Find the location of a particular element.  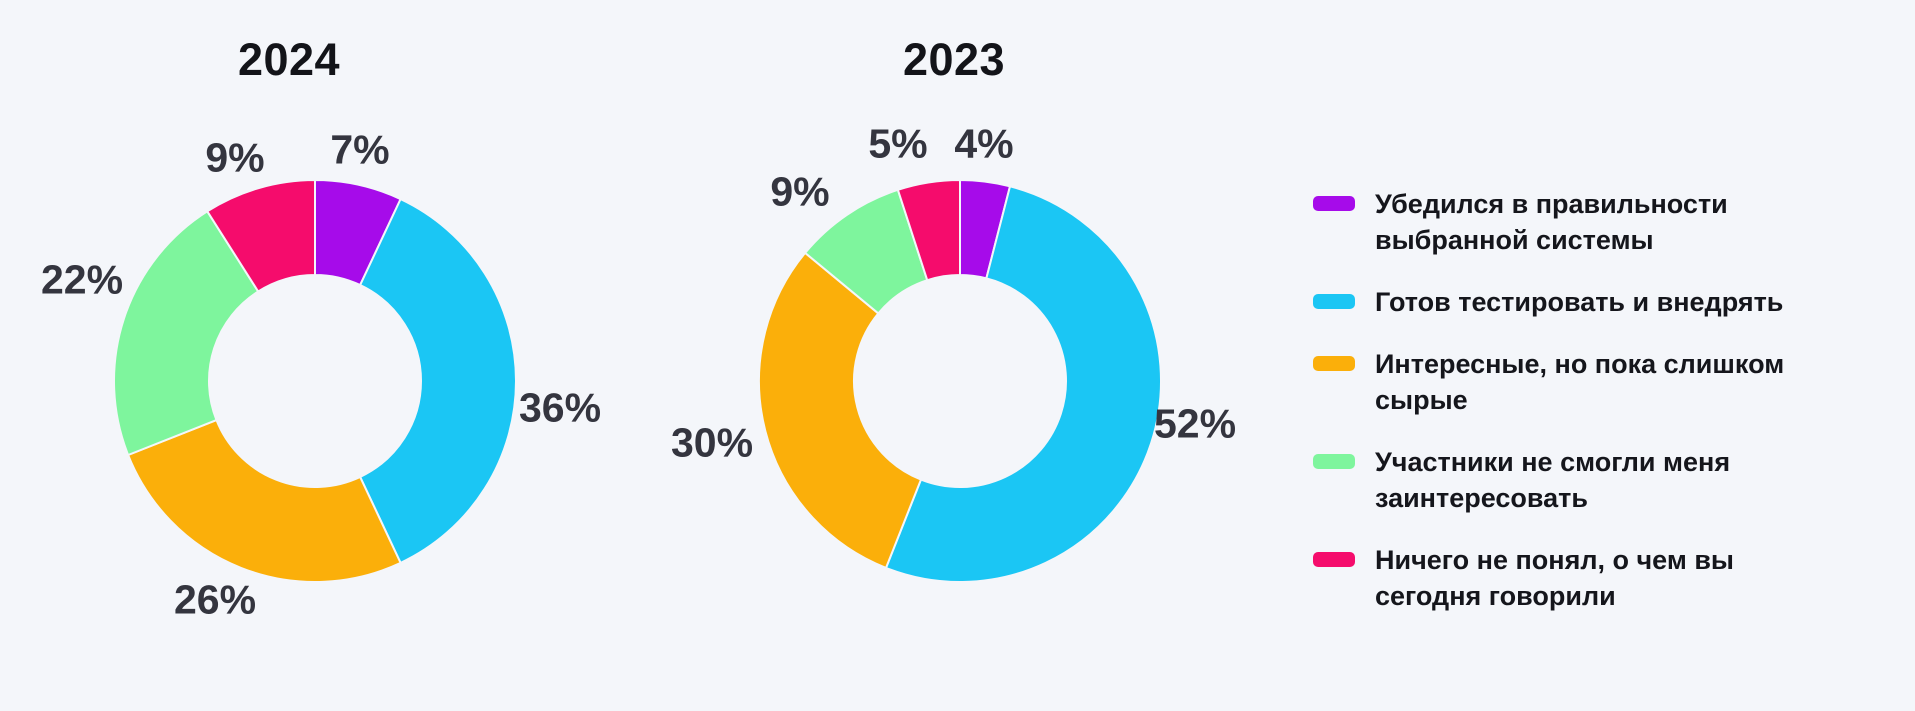

percent-label: 30% is located at coordinates (712, 442).